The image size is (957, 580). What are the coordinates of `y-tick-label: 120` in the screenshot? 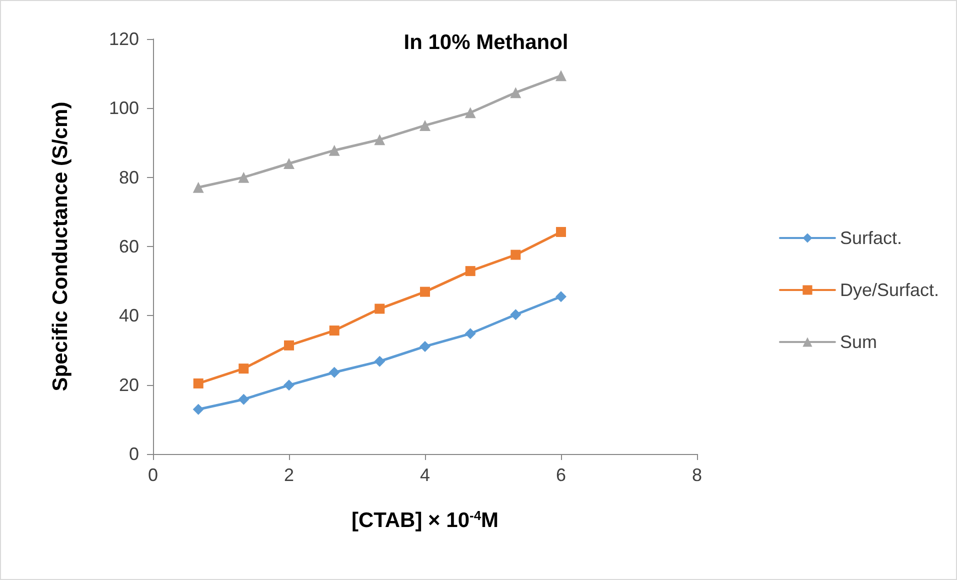 It's located at (123, 39).